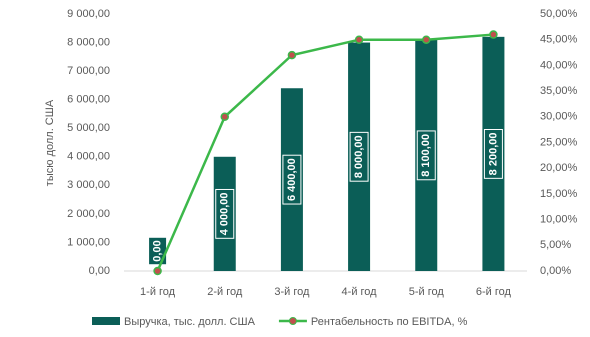 This screenshot has width=590, height=337. Describe the element at coordinates (555, 245) in the screenshot. I see `y2-tick-label: 5,00%` at that location.